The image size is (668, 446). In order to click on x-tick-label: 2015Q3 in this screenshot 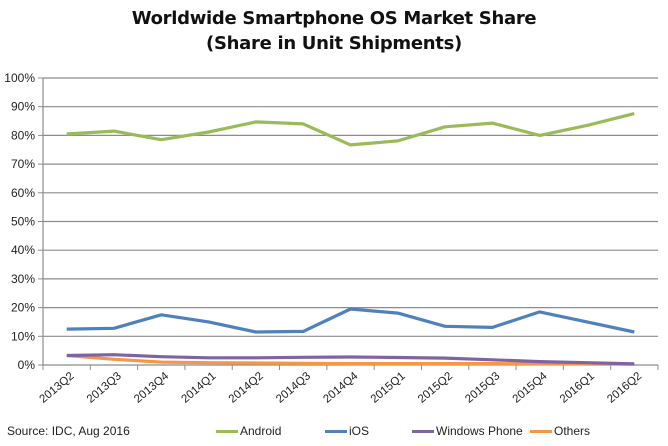, I will do `click(482, 388)`.